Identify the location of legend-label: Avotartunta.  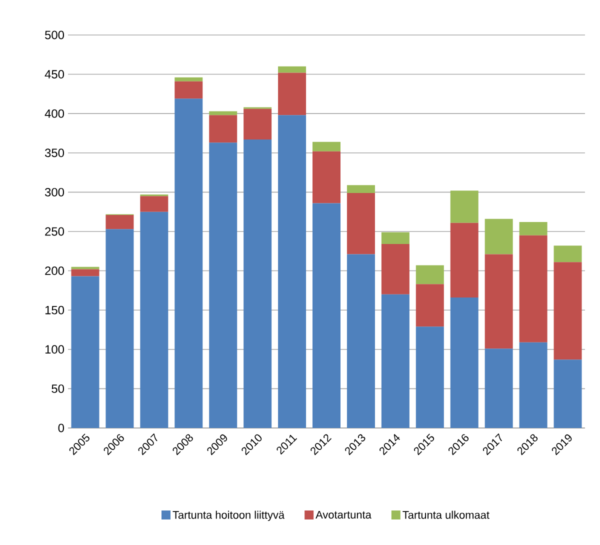
(344, 514).